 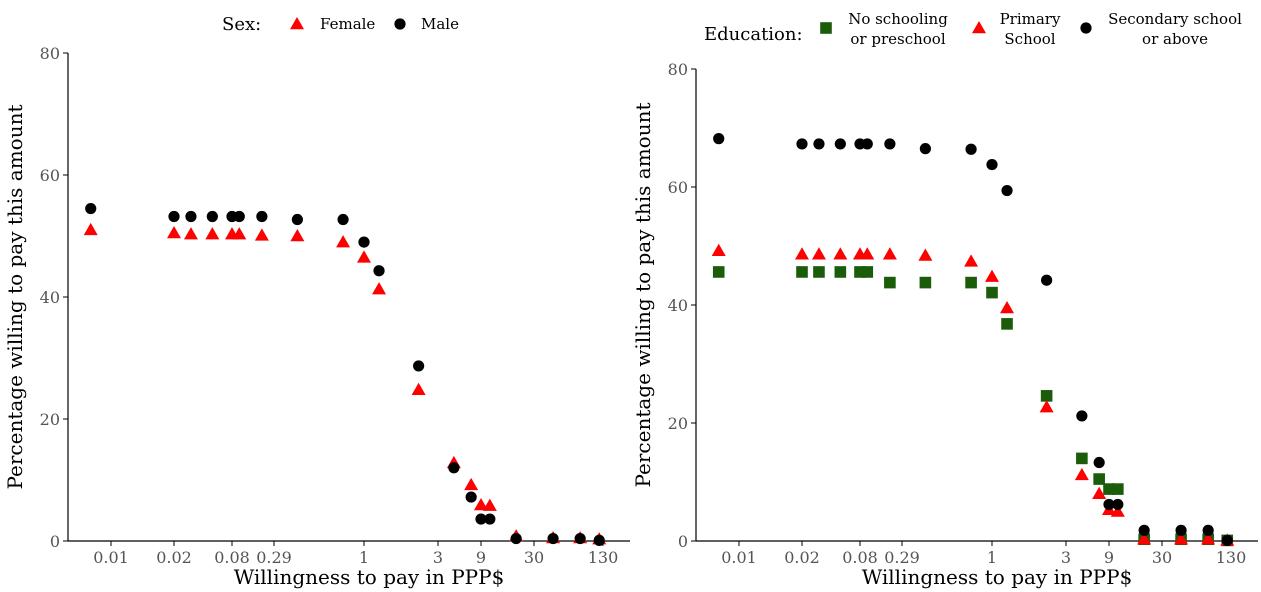 What do you see at coordinates (1175, 39) in the screenshot?
I see `legend-label: or above` at bounding box center [1175, 39].